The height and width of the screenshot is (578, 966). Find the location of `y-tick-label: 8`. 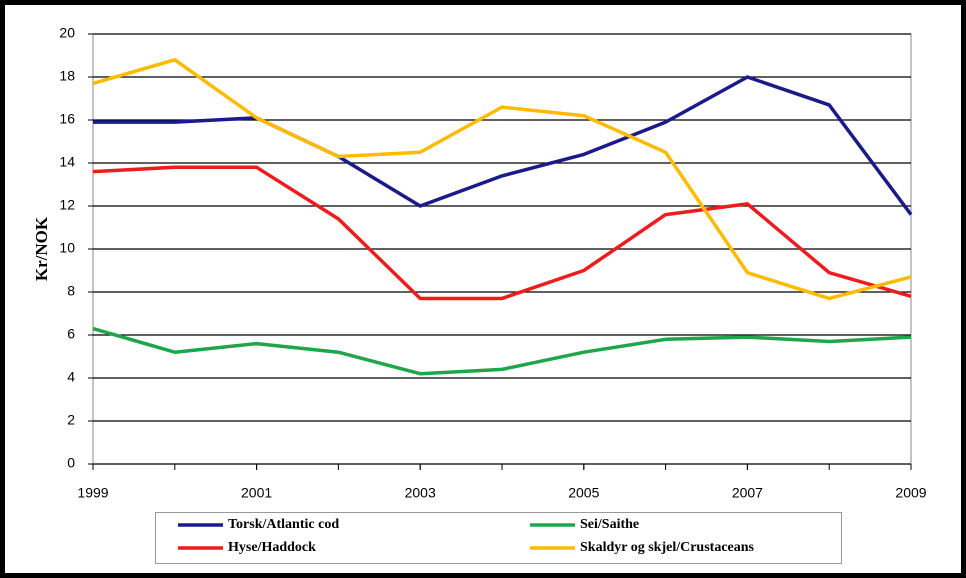

y-tick-label: 8 is located at coordinates (71, 291).